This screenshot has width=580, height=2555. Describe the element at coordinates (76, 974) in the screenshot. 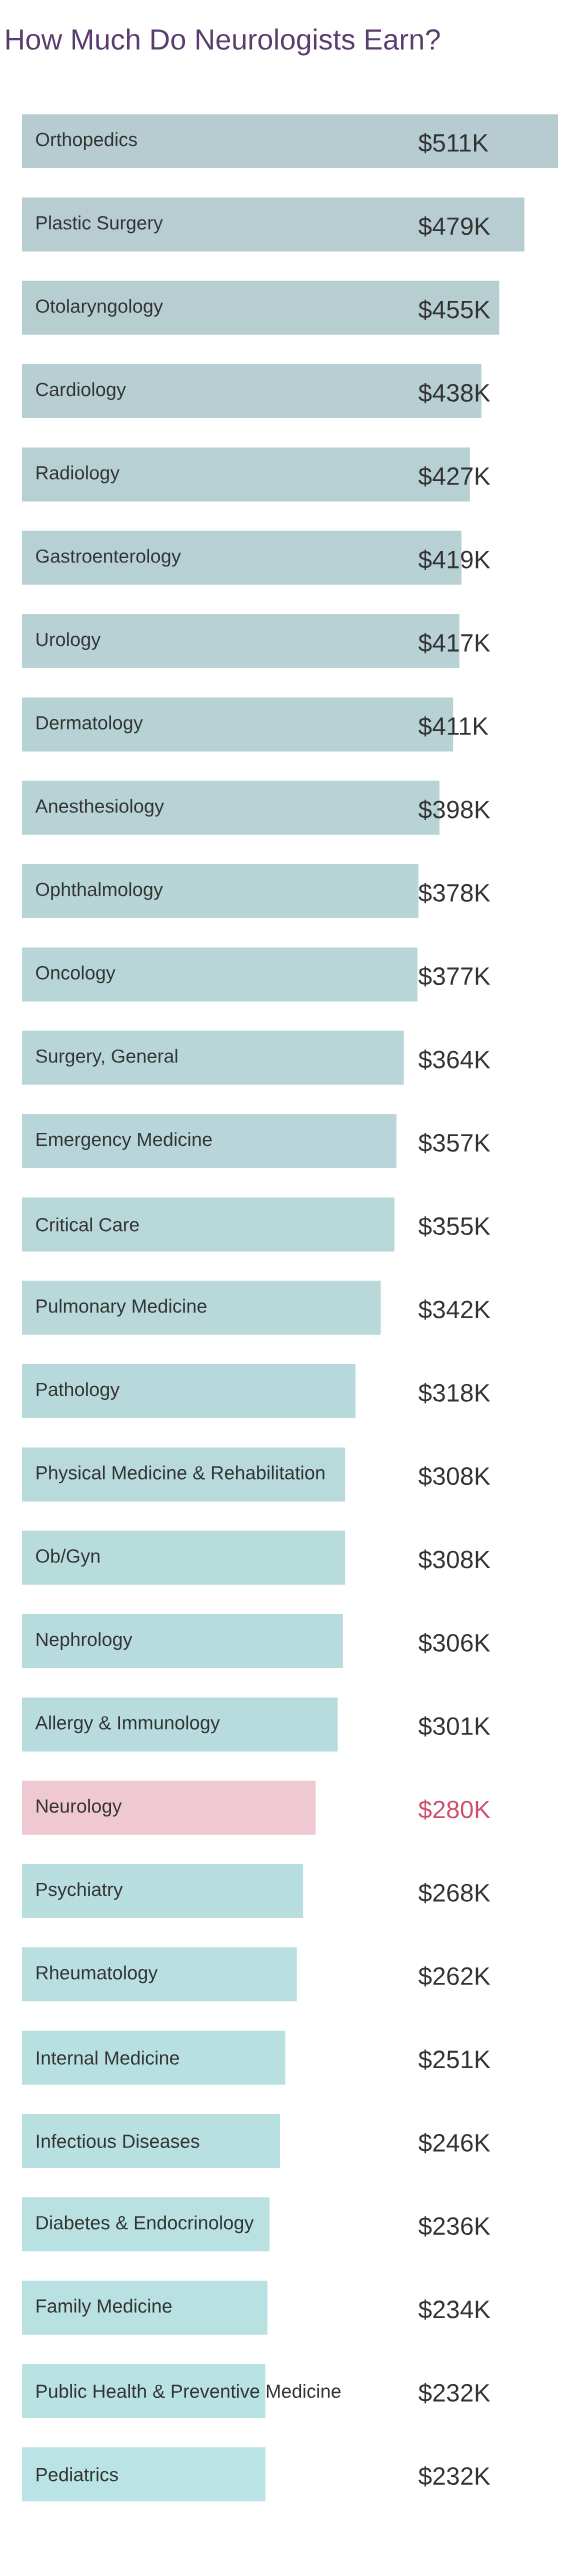

I see `y-tick-label: Oncology` at that location.